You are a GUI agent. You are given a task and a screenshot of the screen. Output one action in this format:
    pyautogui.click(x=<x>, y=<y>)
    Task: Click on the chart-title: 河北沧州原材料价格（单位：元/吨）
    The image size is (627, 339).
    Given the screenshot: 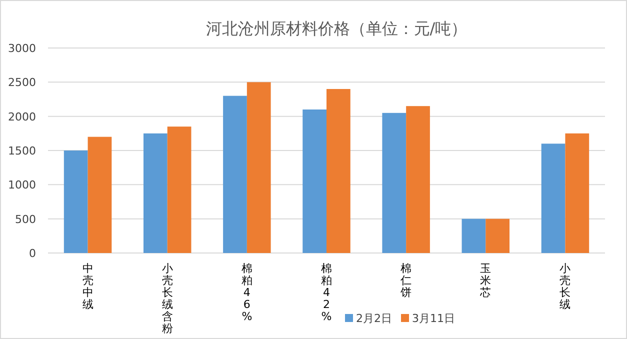 What is the action you would take?
    pyautogui.click(x=337, y=28)
    